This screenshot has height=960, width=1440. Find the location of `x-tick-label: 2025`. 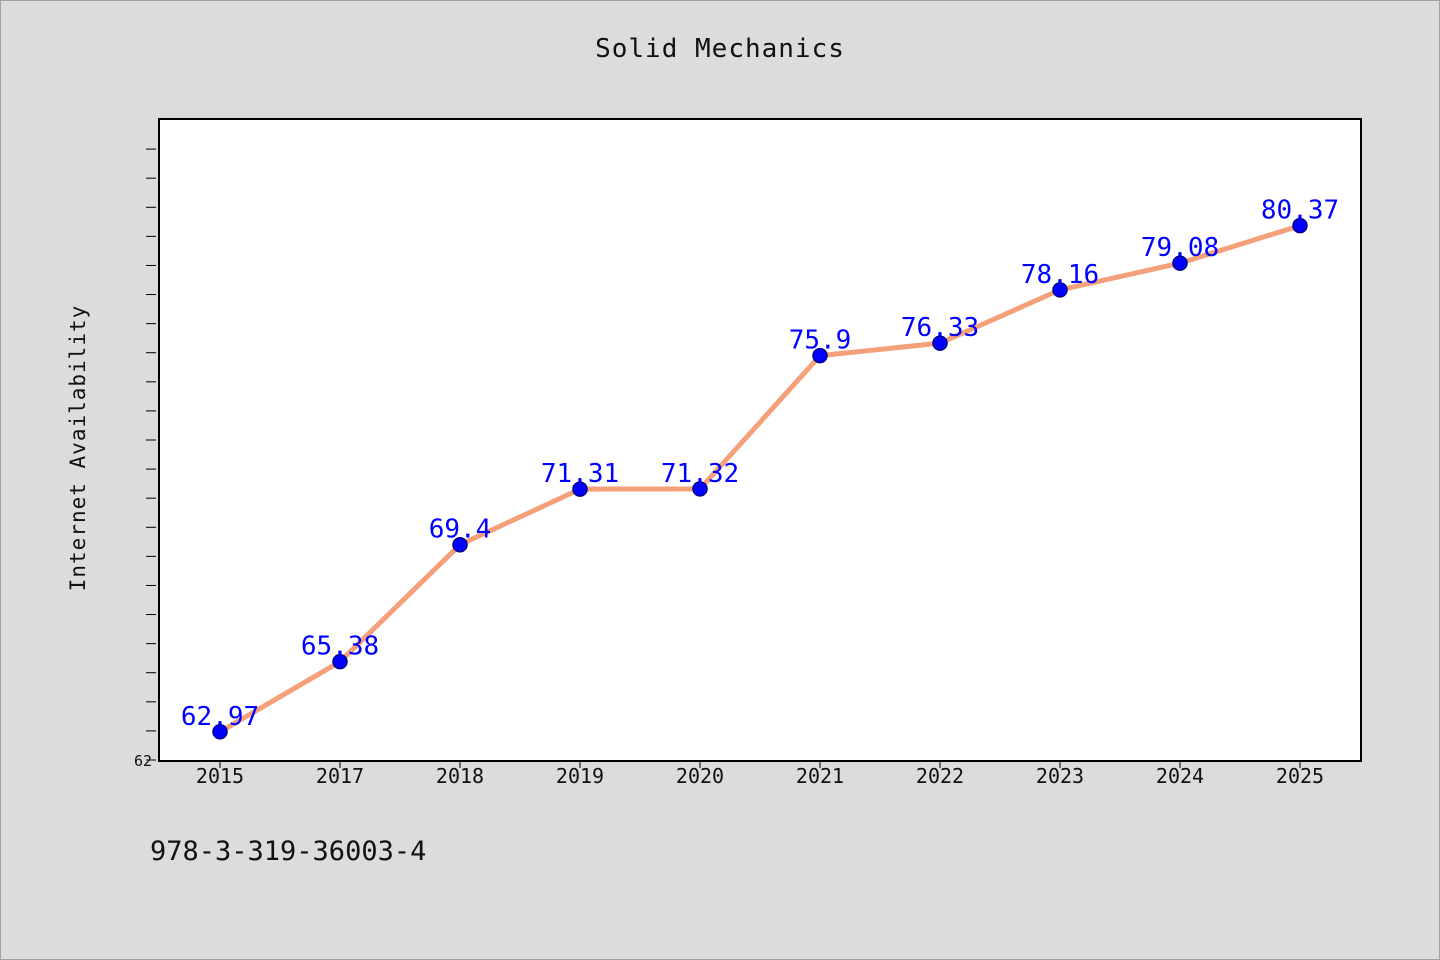

x-tick-label: 2025 is located at coordinates (1300, 776).